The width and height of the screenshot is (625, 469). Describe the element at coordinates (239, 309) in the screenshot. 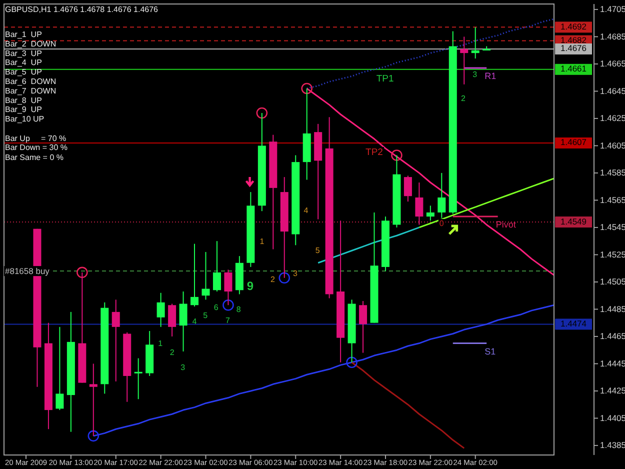

I see `annotation: 8` at that location.